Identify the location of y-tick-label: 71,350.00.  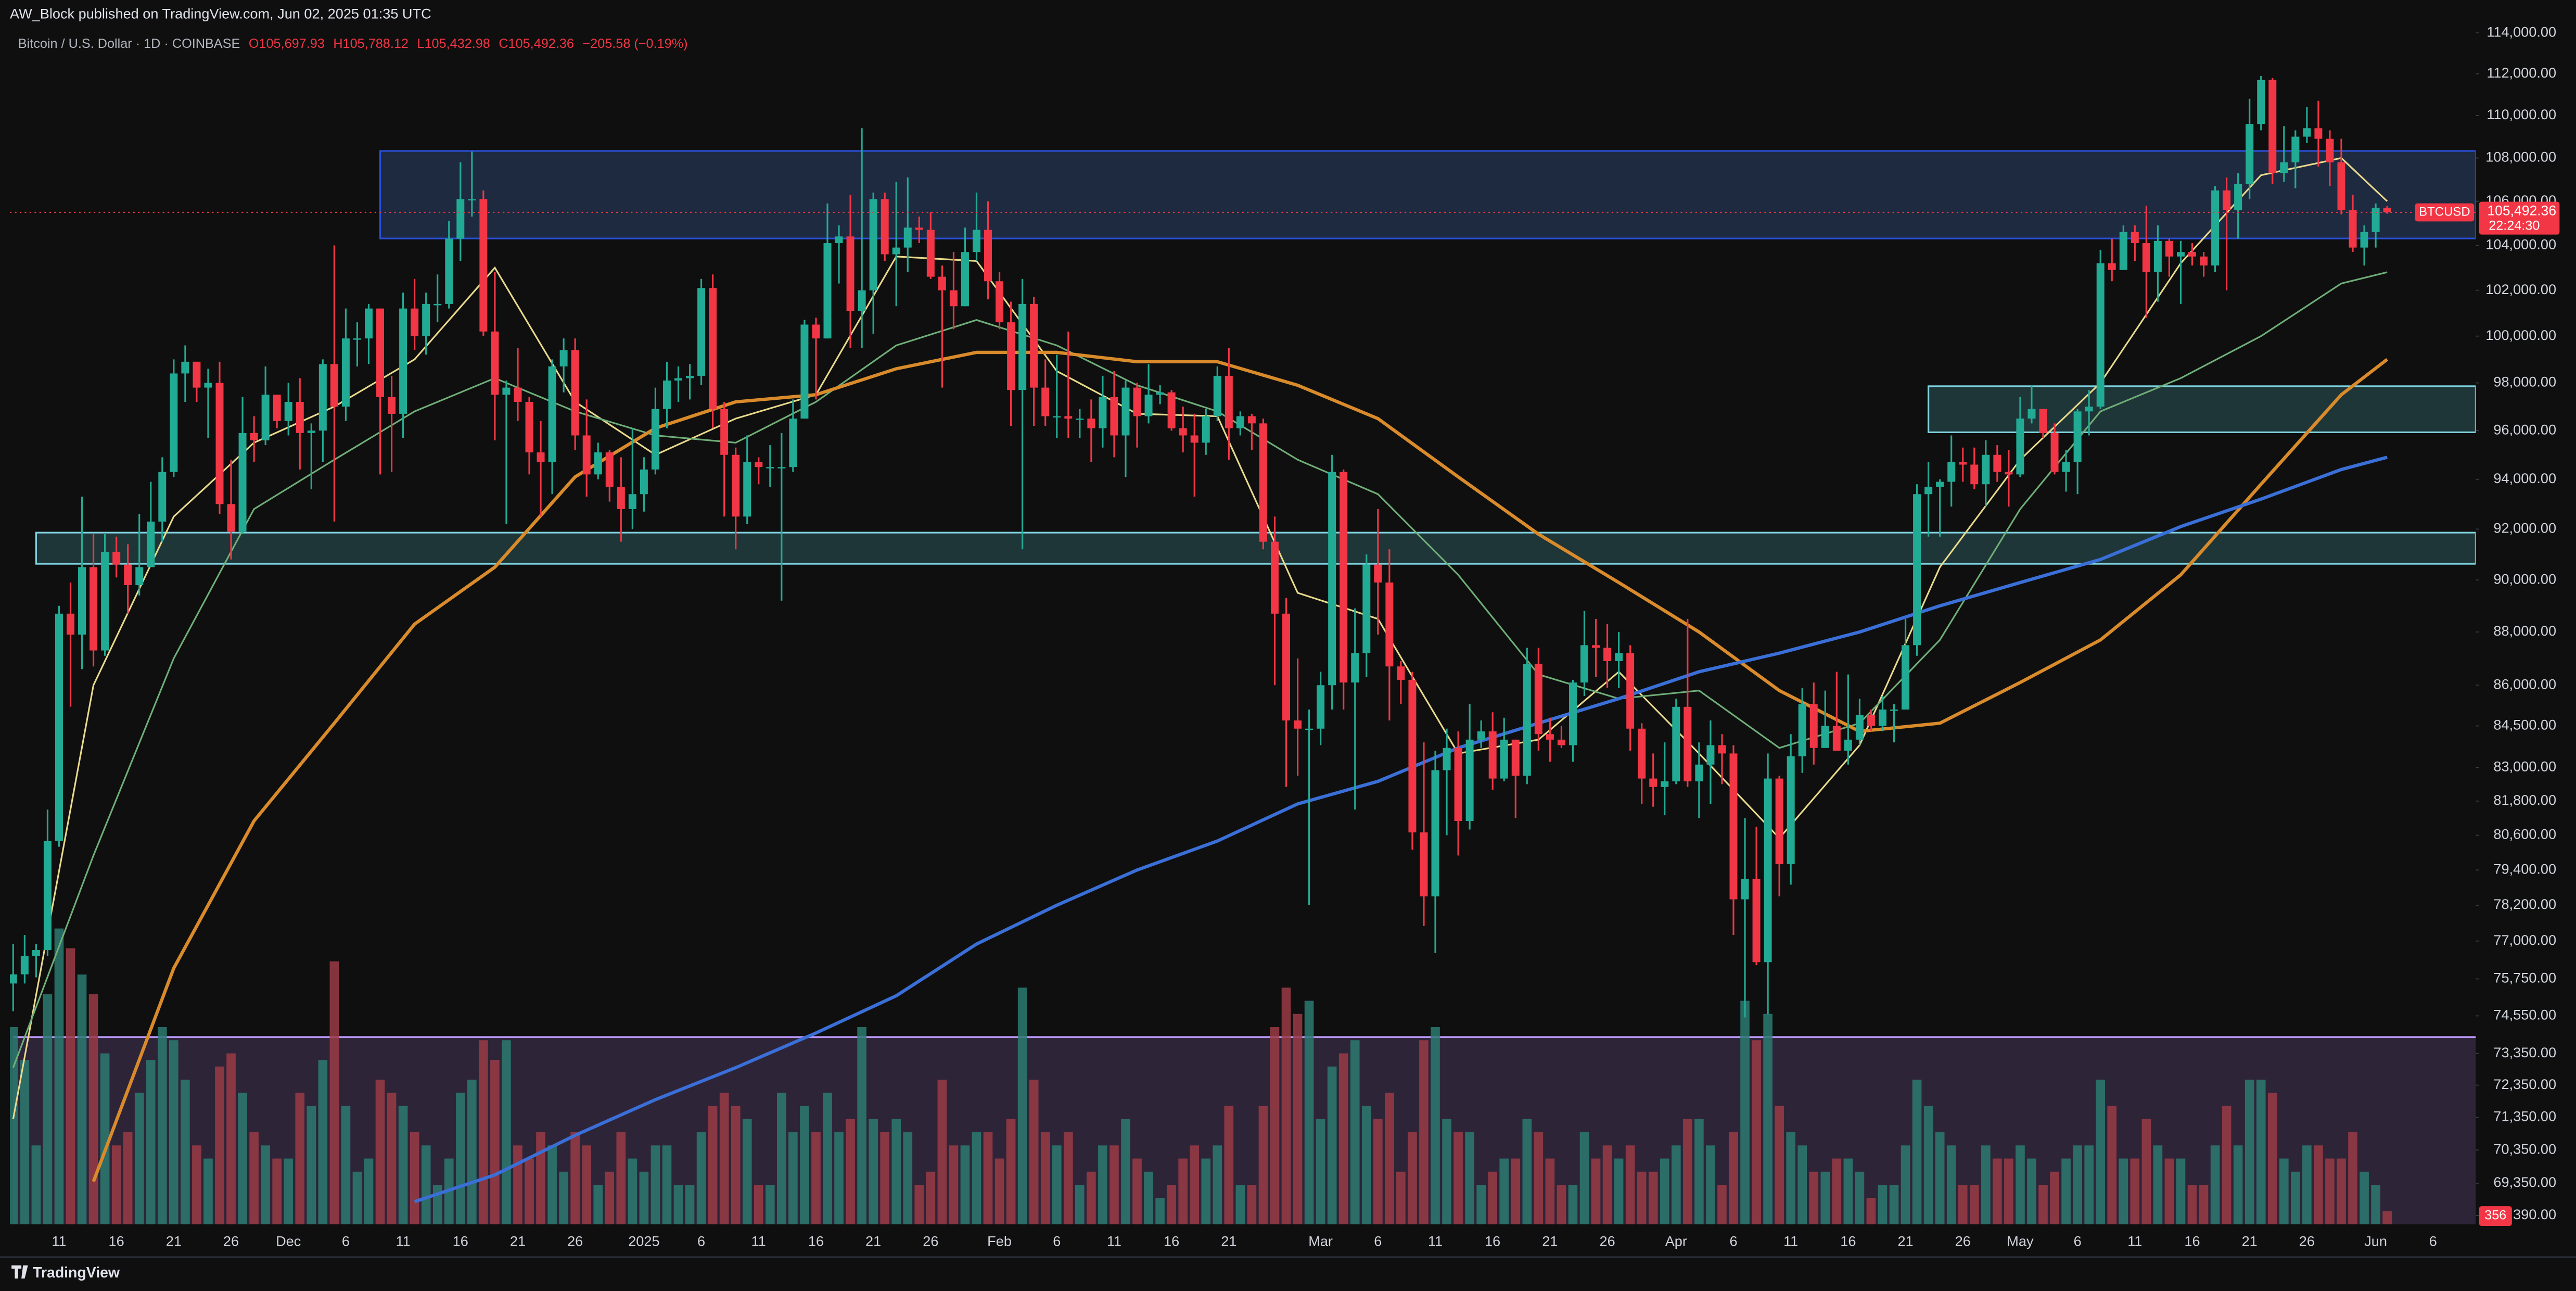
(2524, 1116).